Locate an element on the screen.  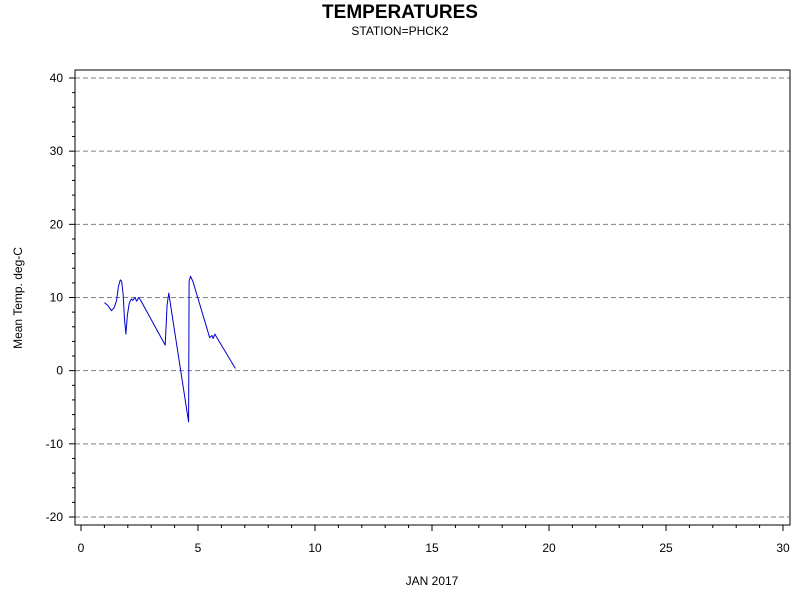
y-tick-label: -10 is located at coordinates (55, 444).